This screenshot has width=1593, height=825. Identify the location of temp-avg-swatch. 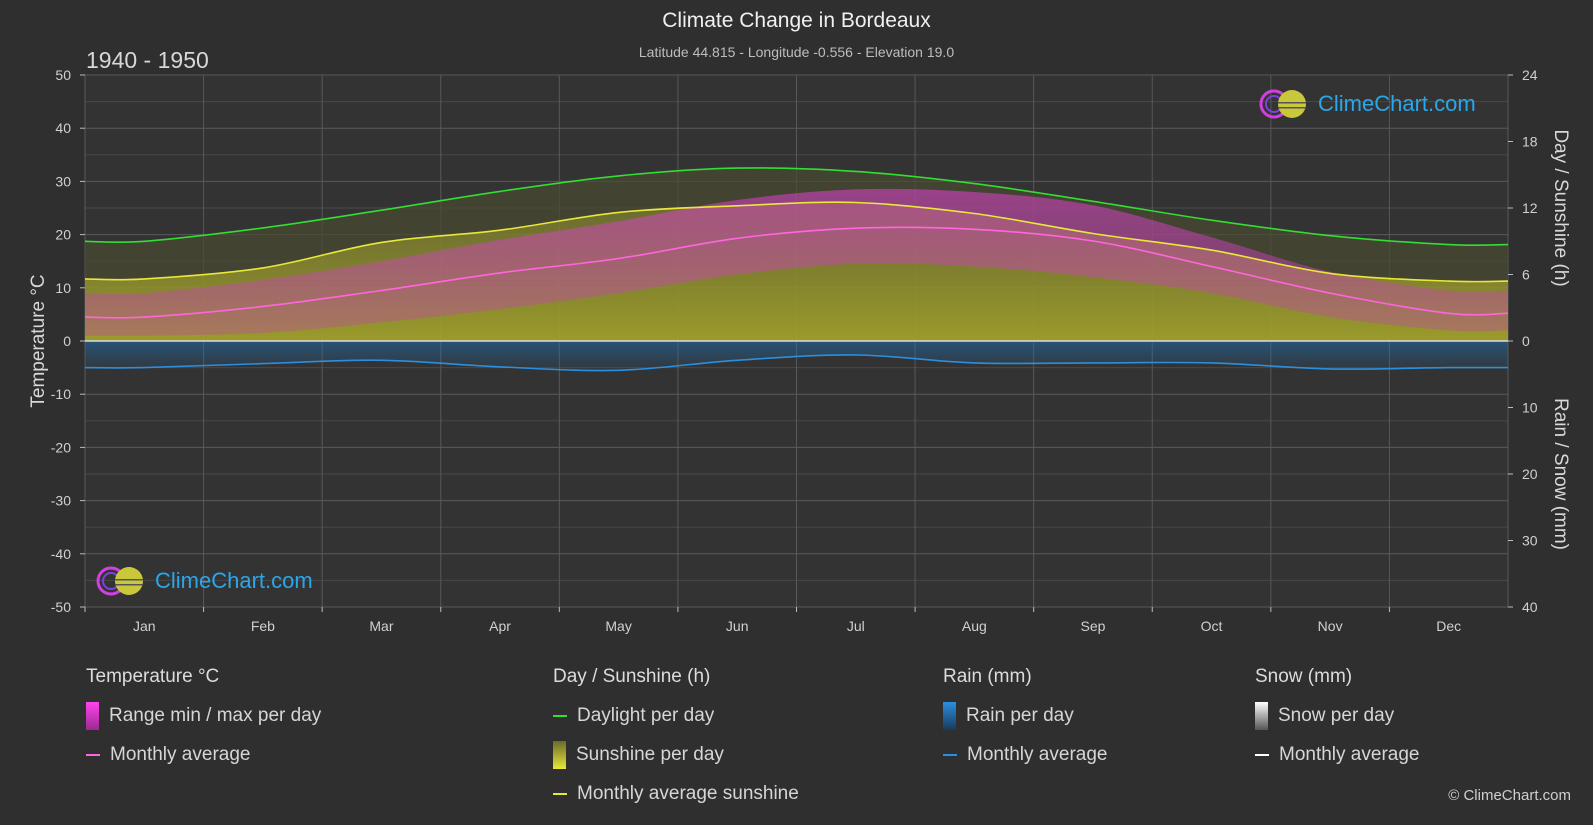
(93, 755).